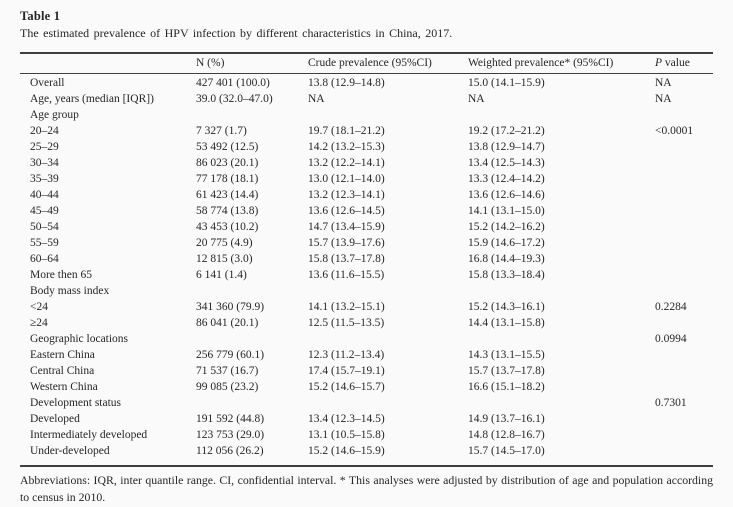 This screenshot has width=733, height=507. I want to click on cell-weighted-prevalence: 15.2 (14.2–16.2), so click(506, 227).